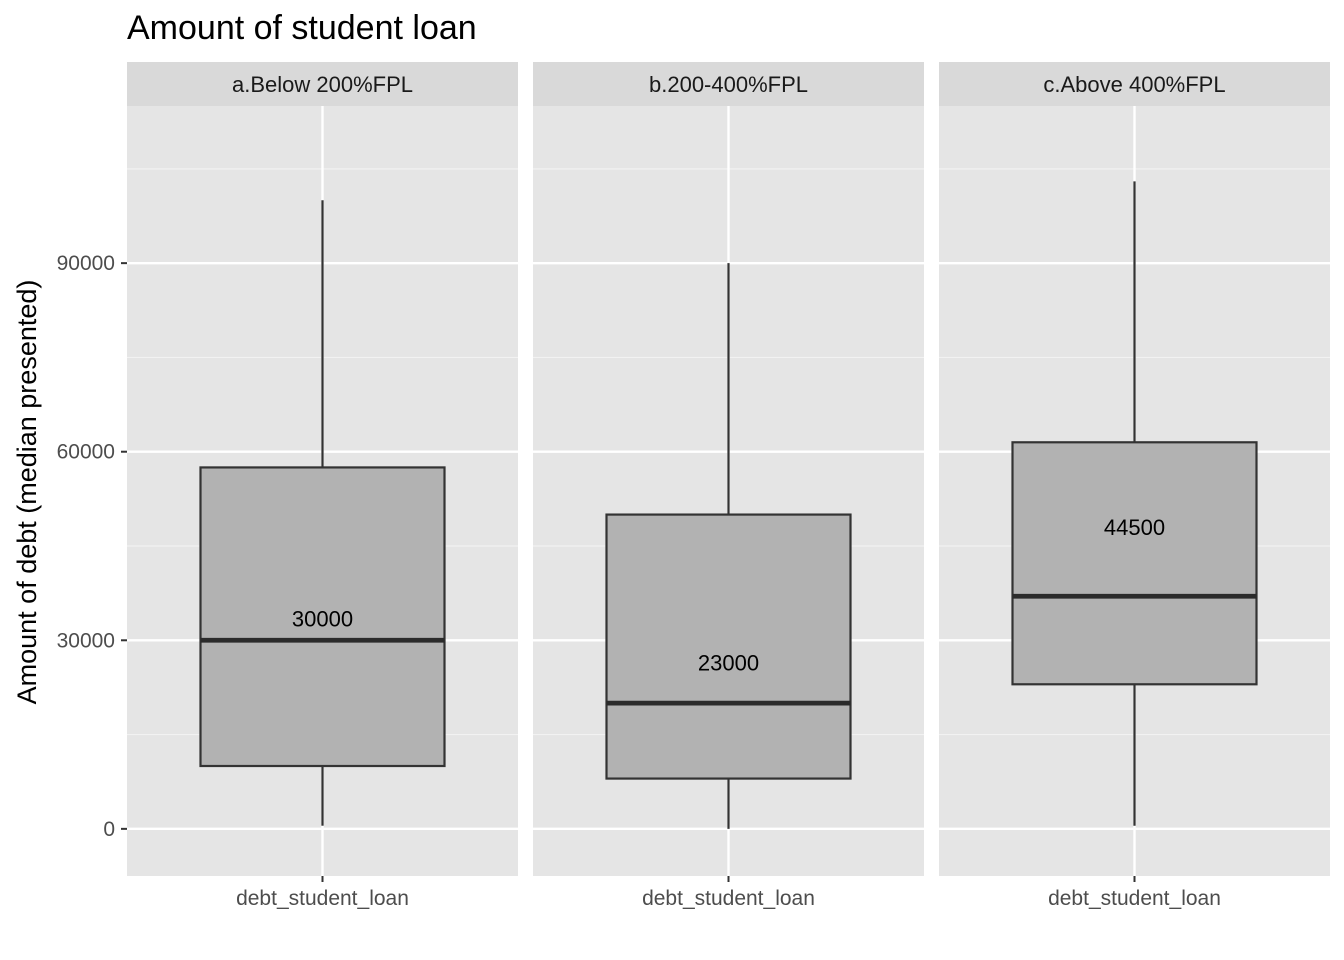 The image size is (1344, 960). I want to click on y-tick-label: 60000, so click(86, 452).